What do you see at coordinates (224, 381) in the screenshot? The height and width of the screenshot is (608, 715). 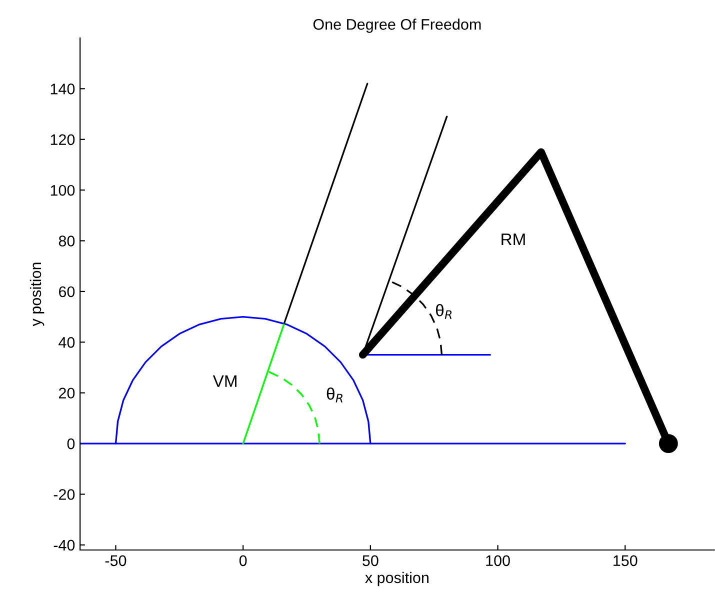 I see `annotation: VM` at bounding box center [224, 381].